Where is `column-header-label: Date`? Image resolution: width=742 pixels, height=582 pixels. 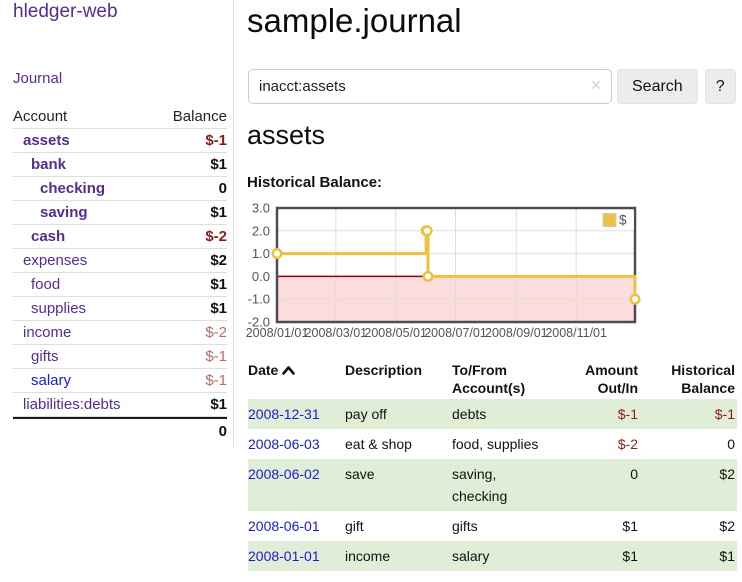 column-header-label: Date is located at coordinates (263, 370).